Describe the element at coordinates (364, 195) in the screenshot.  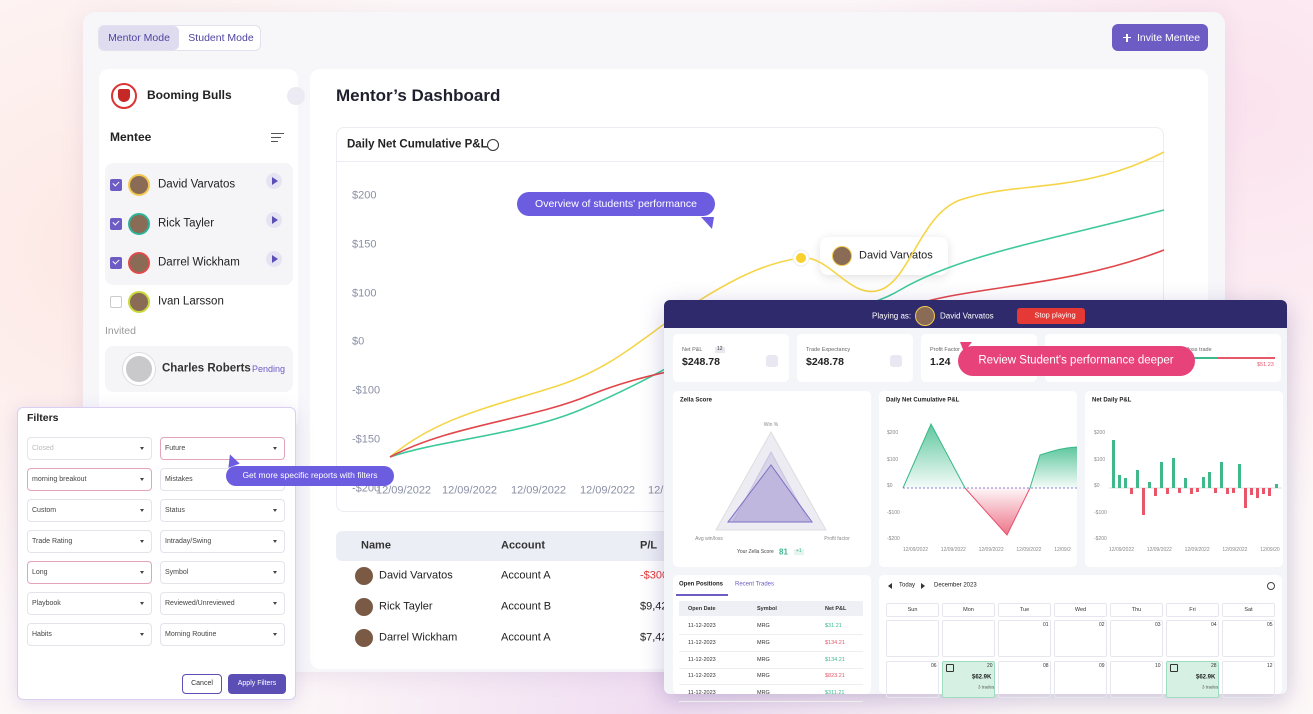
I see `y-axis-label: $200` at that location.